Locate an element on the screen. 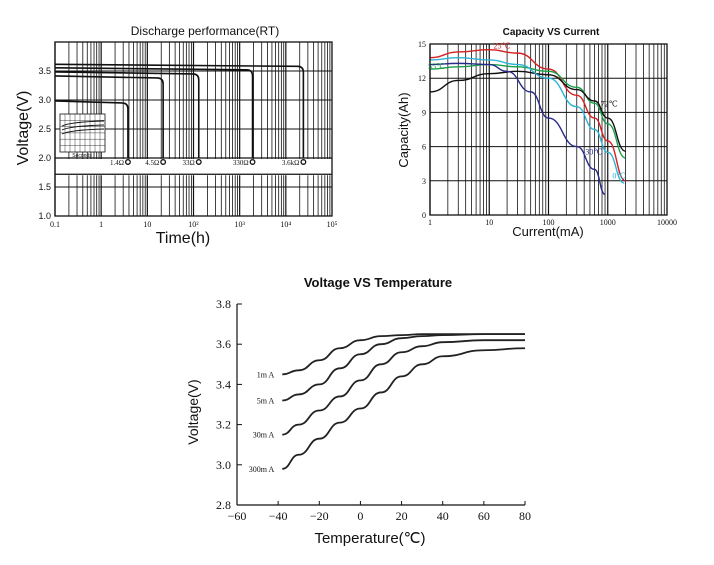  capacity-series-label: 55℃ is located at coordinates (436, 66).